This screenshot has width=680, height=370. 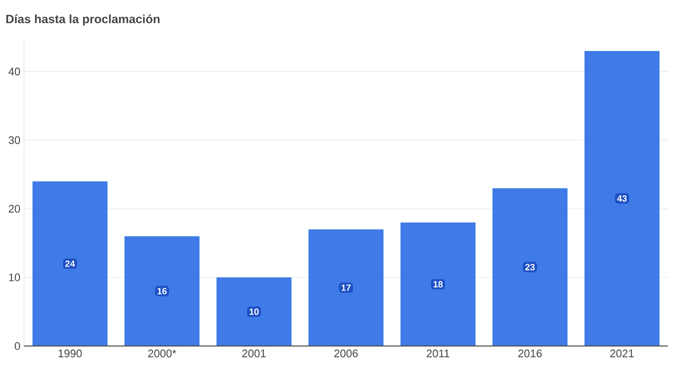 I want to click on data-label: 24, so click(x=70, y=263).